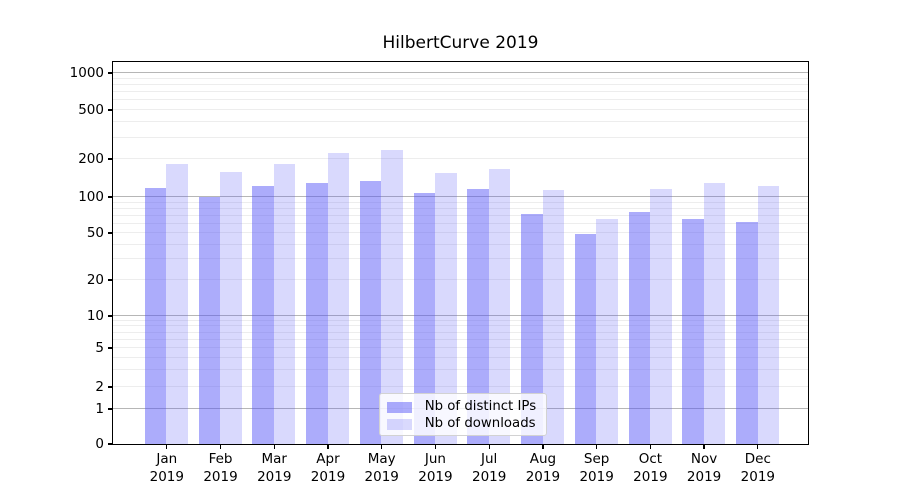 The image size is (900, 500). I want to click on x-tick-label-line: Nov, so click(704, 459).